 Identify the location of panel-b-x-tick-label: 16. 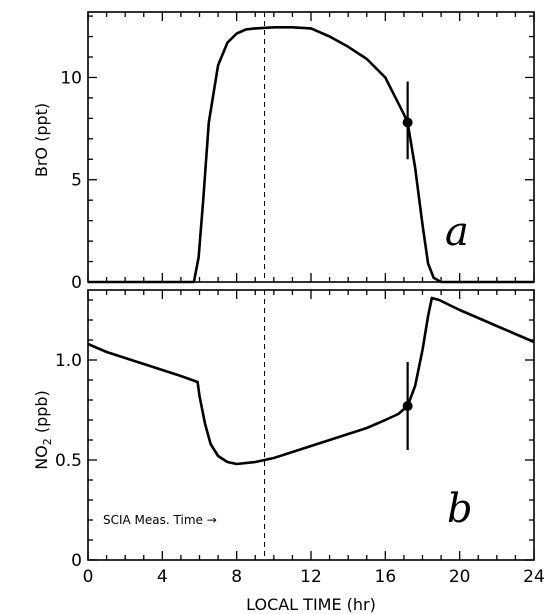
(386, 577).